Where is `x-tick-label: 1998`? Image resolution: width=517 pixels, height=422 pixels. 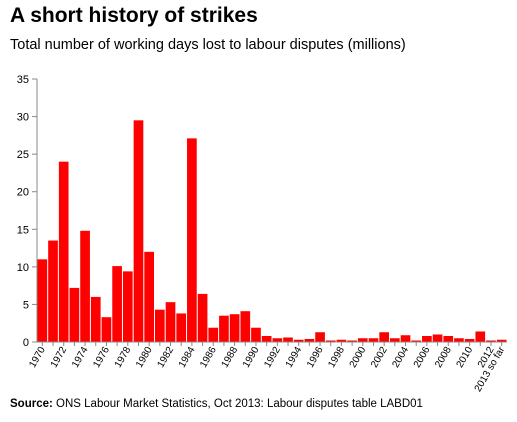 x-tick-label: 1998 is located at coordinates (336, 357).